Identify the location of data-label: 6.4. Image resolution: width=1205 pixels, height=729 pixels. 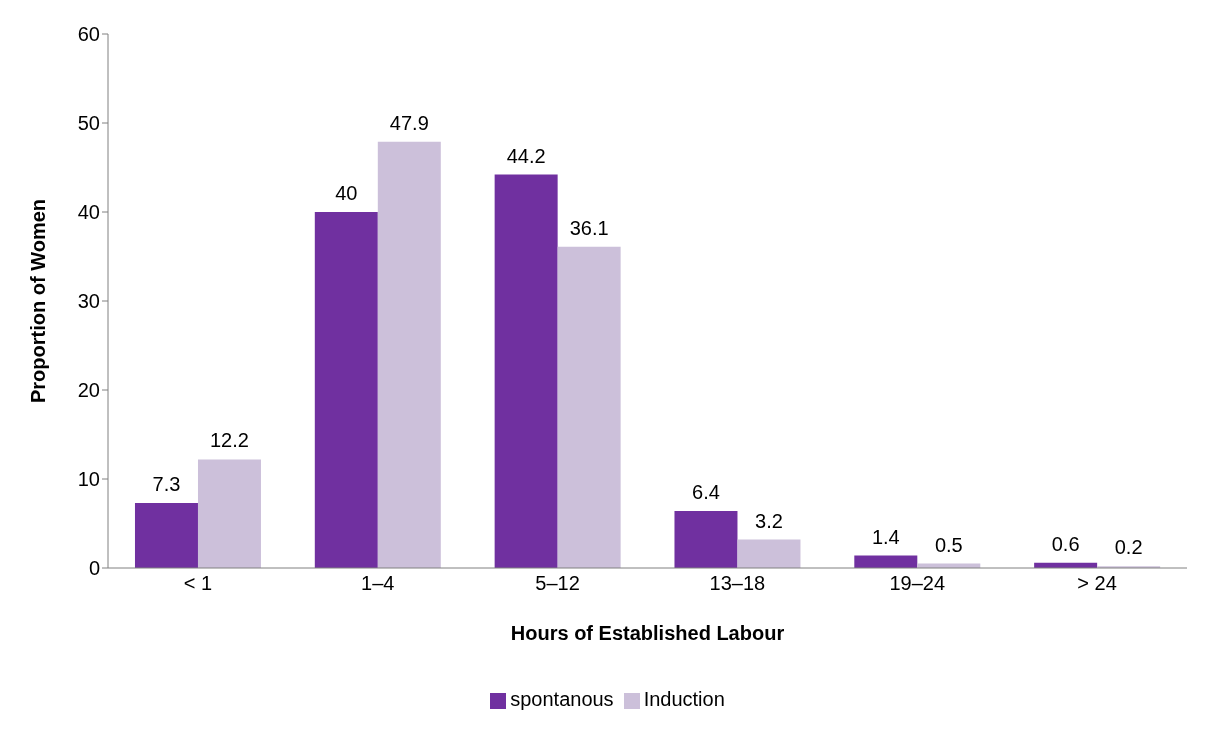
(706, 492).